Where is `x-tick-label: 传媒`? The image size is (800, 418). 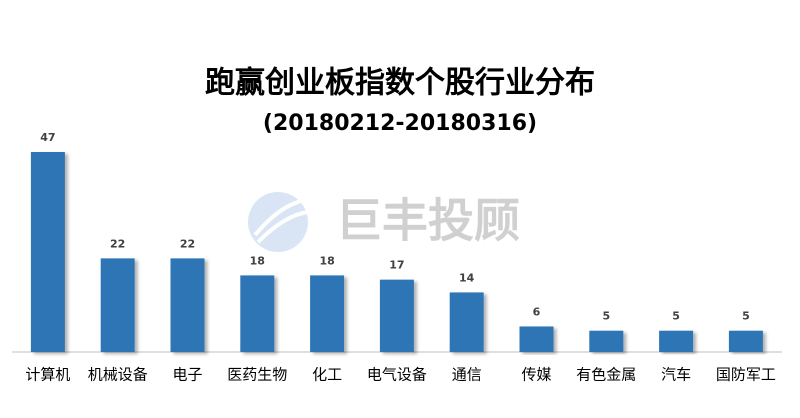 x-tick-label: 传媒 is located at coordinates (536, 375).